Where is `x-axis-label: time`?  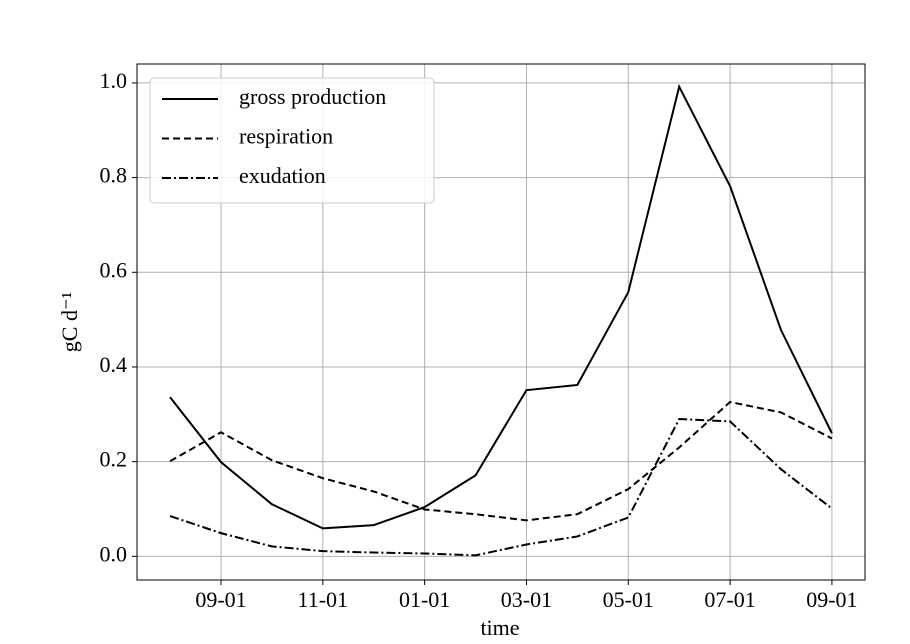 x-axis-label: time is located at coordinates (499, 627).